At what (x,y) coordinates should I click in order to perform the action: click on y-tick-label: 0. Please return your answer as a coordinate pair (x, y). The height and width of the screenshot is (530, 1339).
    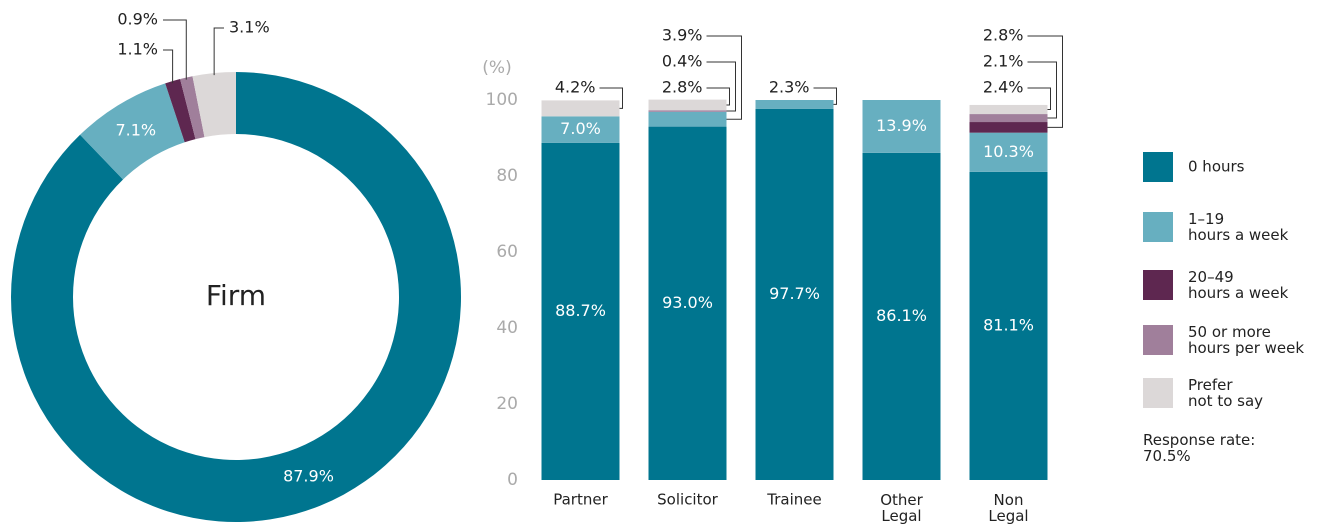
    Looking at the image, I should click on (512, 480).